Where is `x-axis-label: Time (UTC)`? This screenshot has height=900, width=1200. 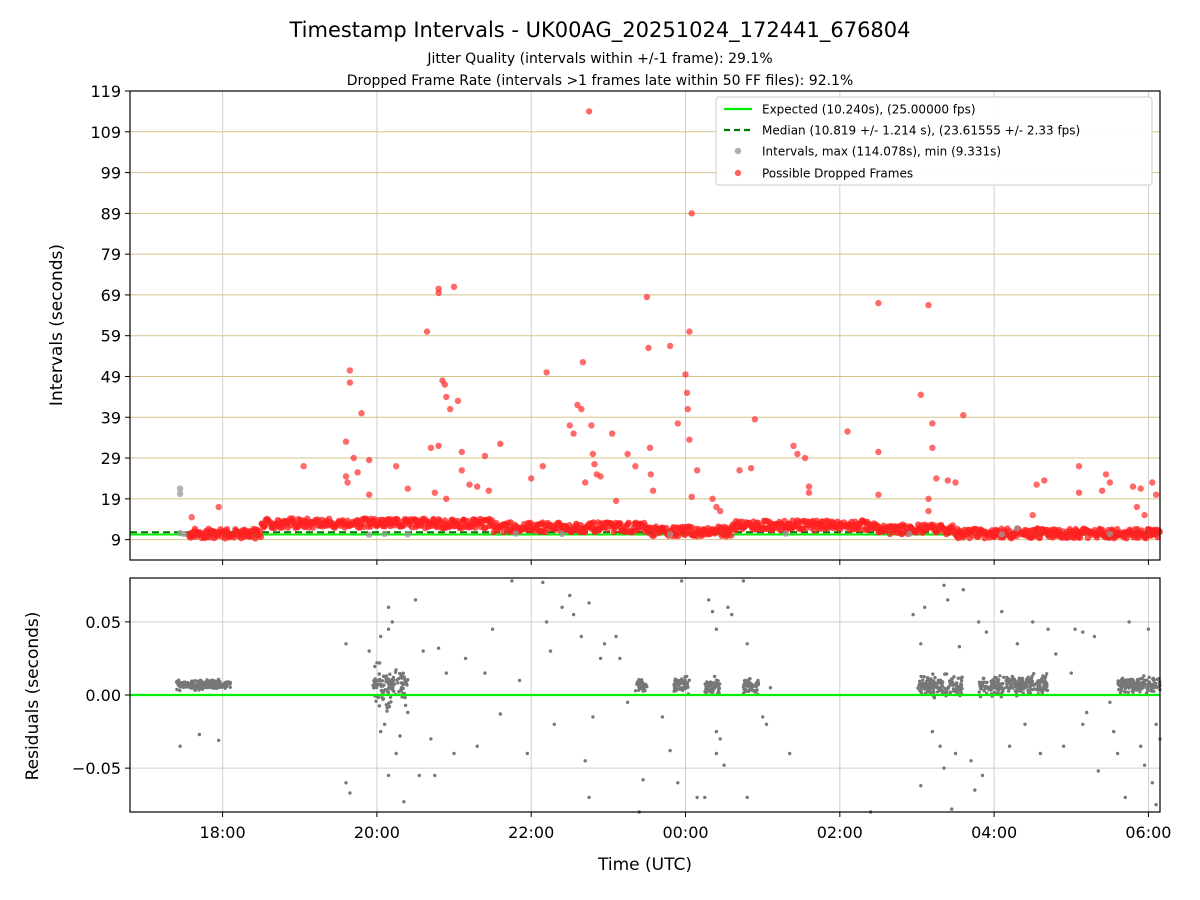 x-axis-label: Time (UTC) is located at coordinates (644, 865).